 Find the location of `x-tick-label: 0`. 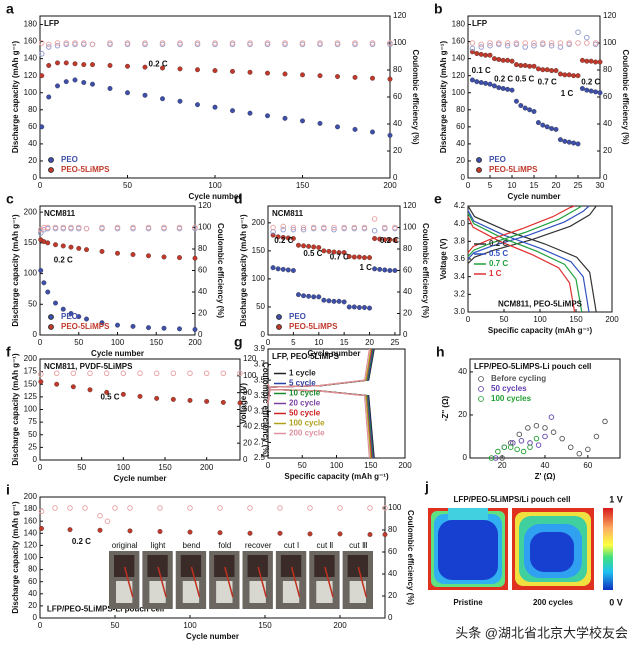

x-tick-label: 0 is located at coordinates (268, 465).